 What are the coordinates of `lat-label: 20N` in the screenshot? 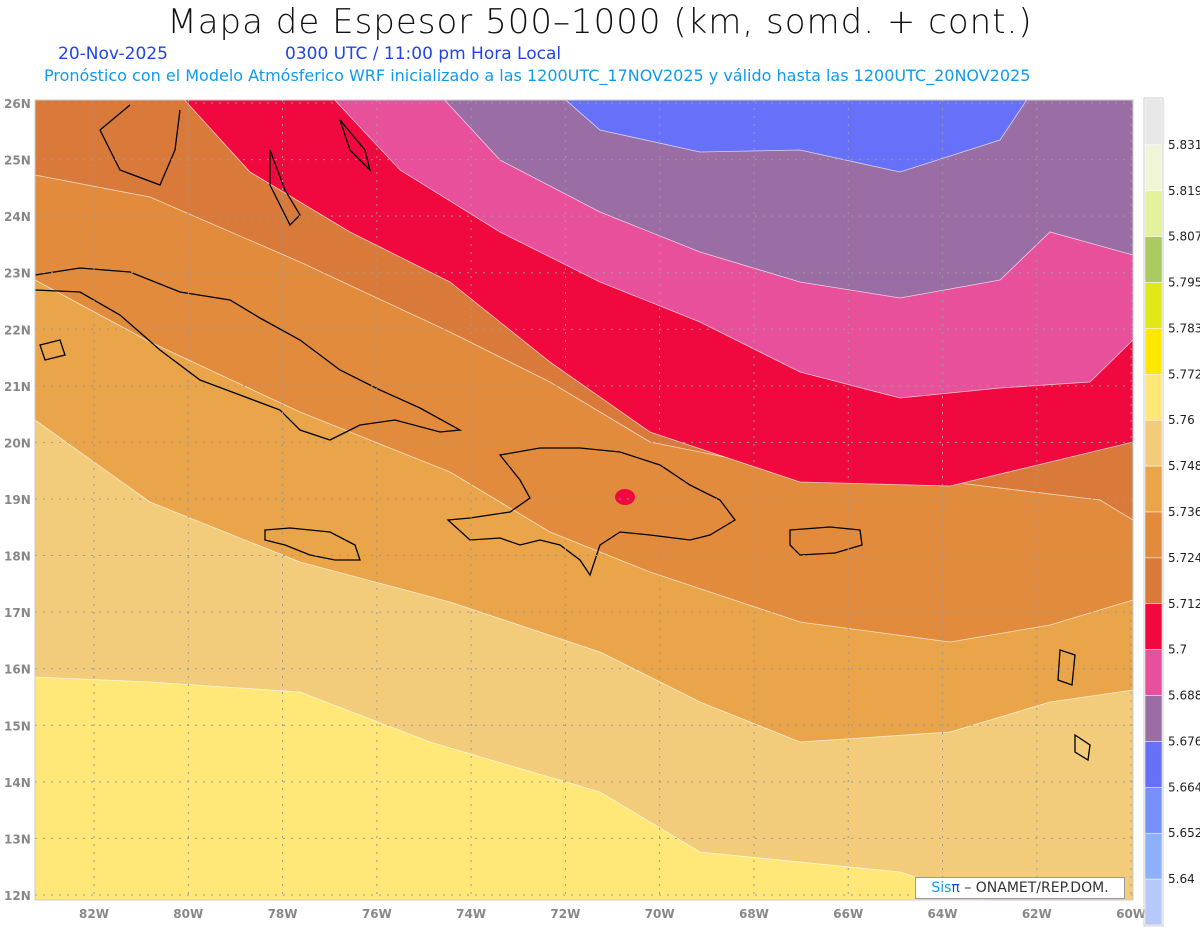 It's located at (17, 443).